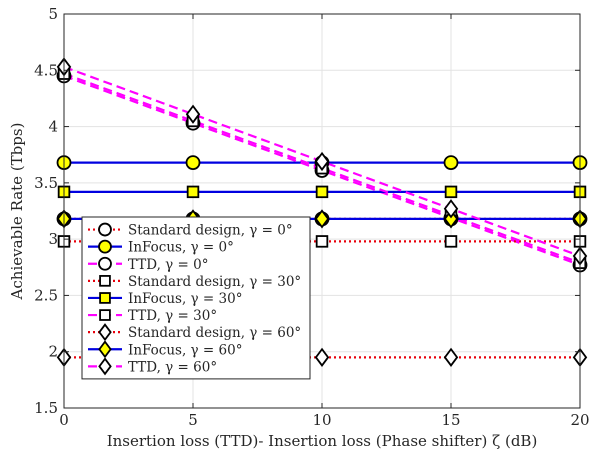 The image size is (595, 453). Describe the element at coordinates (46, 183) in the screenshot. I see `y-tick-label: 3.5` at that location.